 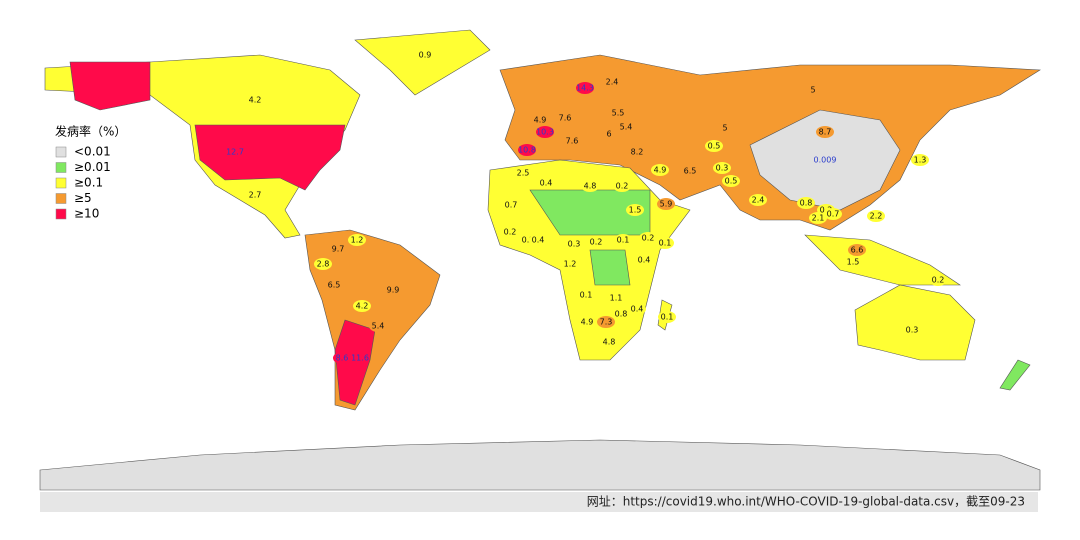 I want to click on legend-label: <0.01, so click(x=92, y=152).